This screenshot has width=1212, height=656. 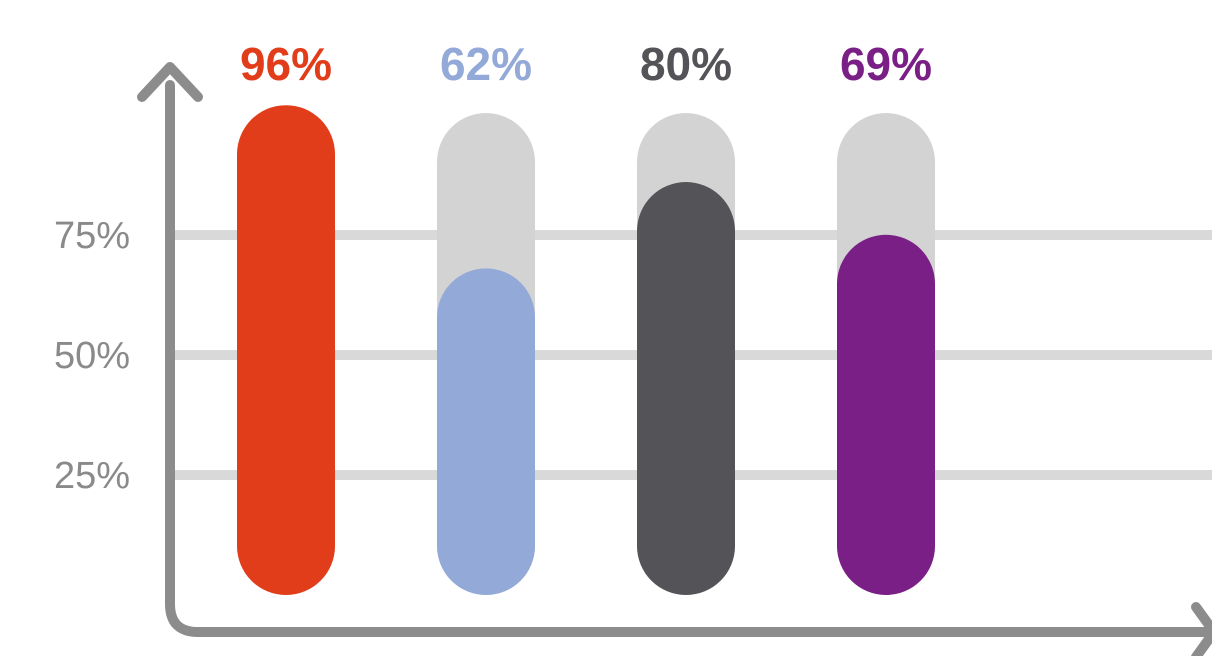 I want to click on value-labels: 96% 62% 80% 69%, so click(x=586, y=64).